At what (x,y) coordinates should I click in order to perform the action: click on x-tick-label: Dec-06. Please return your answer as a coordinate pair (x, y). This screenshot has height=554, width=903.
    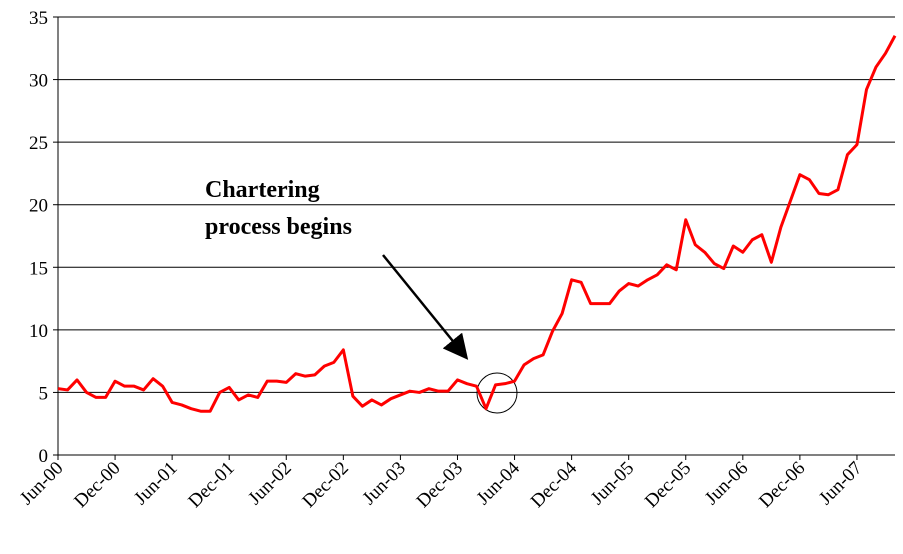
    Looking at the image, I should click on (782, 485).